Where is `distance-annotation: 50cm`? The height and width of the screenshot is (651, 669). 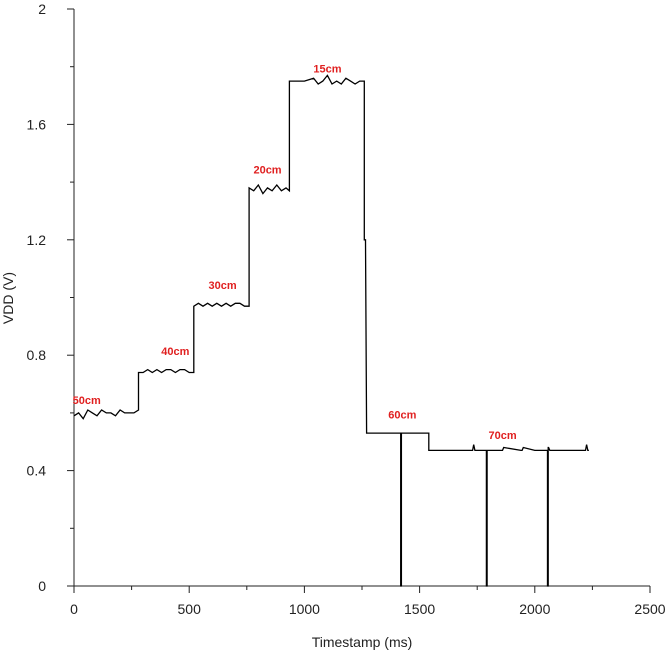
distance-annotation: 50cm is located at coordinates (87, 401).